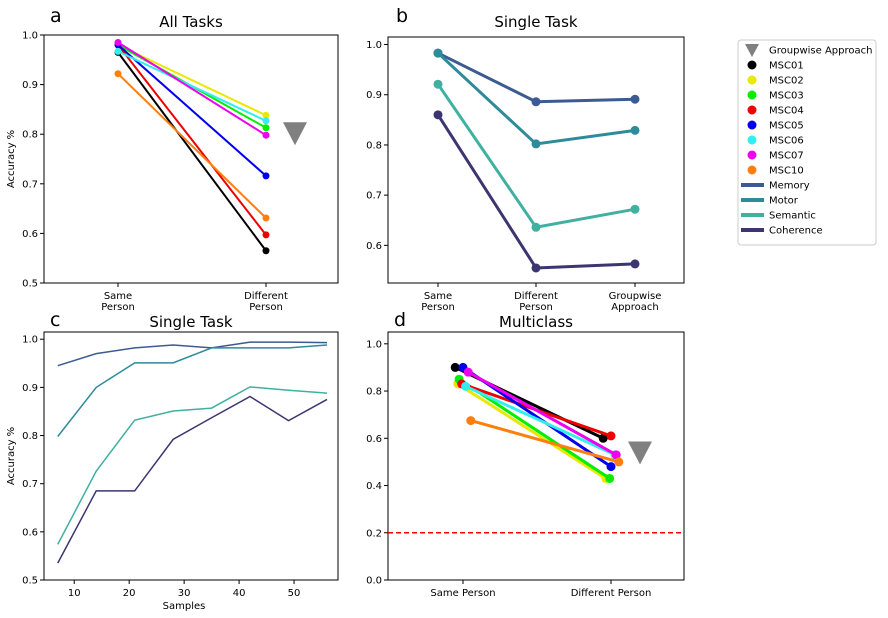  Describe the element at coordinates (30, 234) in the screenshot. I see `panel-a-ytick-label: 0.6` at that location.